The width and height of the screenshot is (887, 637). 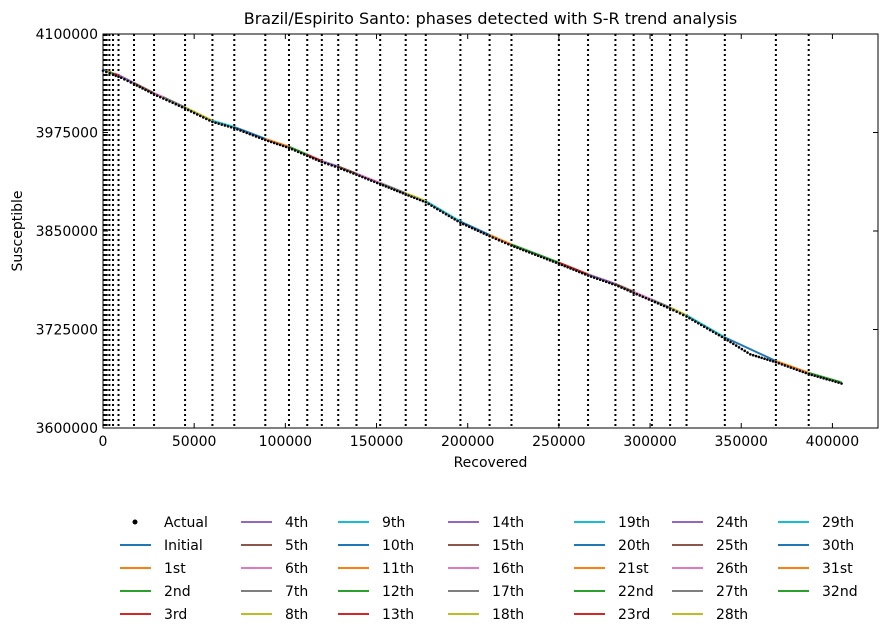 I want to click on y-tick-label: 3600000, so click(x=67, y=429).